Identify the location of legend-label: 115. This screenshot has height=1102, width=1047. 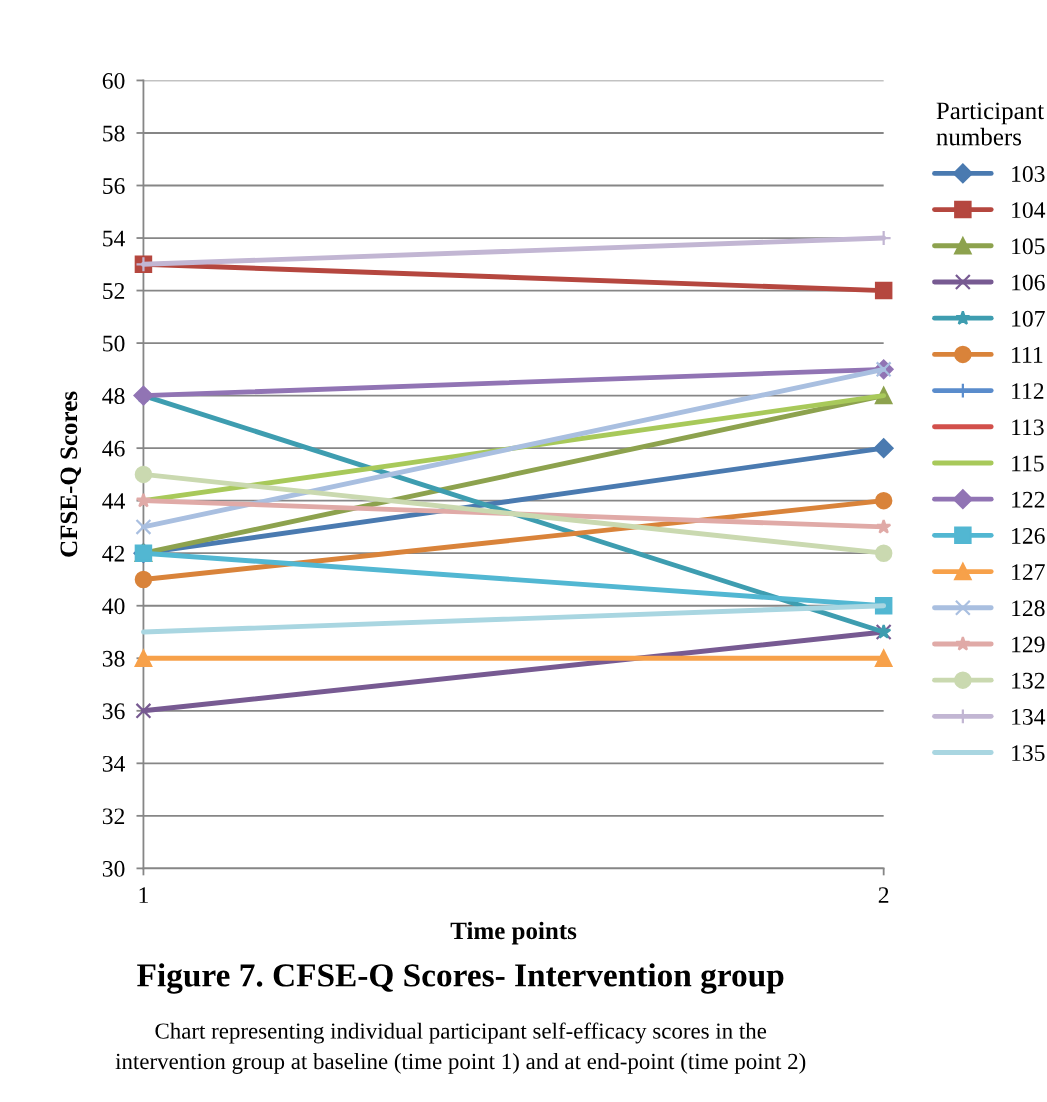
(1028, 463).